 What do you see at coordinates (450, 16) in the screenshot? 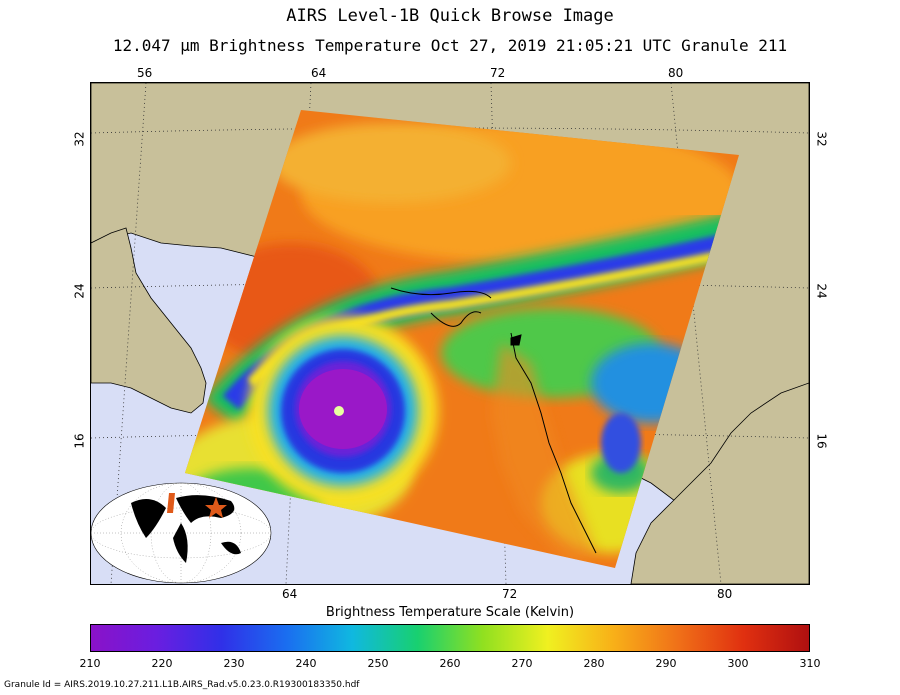
I see `image-title: AIRS Level-1B Quick Browse Image` at bounding box center [450, 16].